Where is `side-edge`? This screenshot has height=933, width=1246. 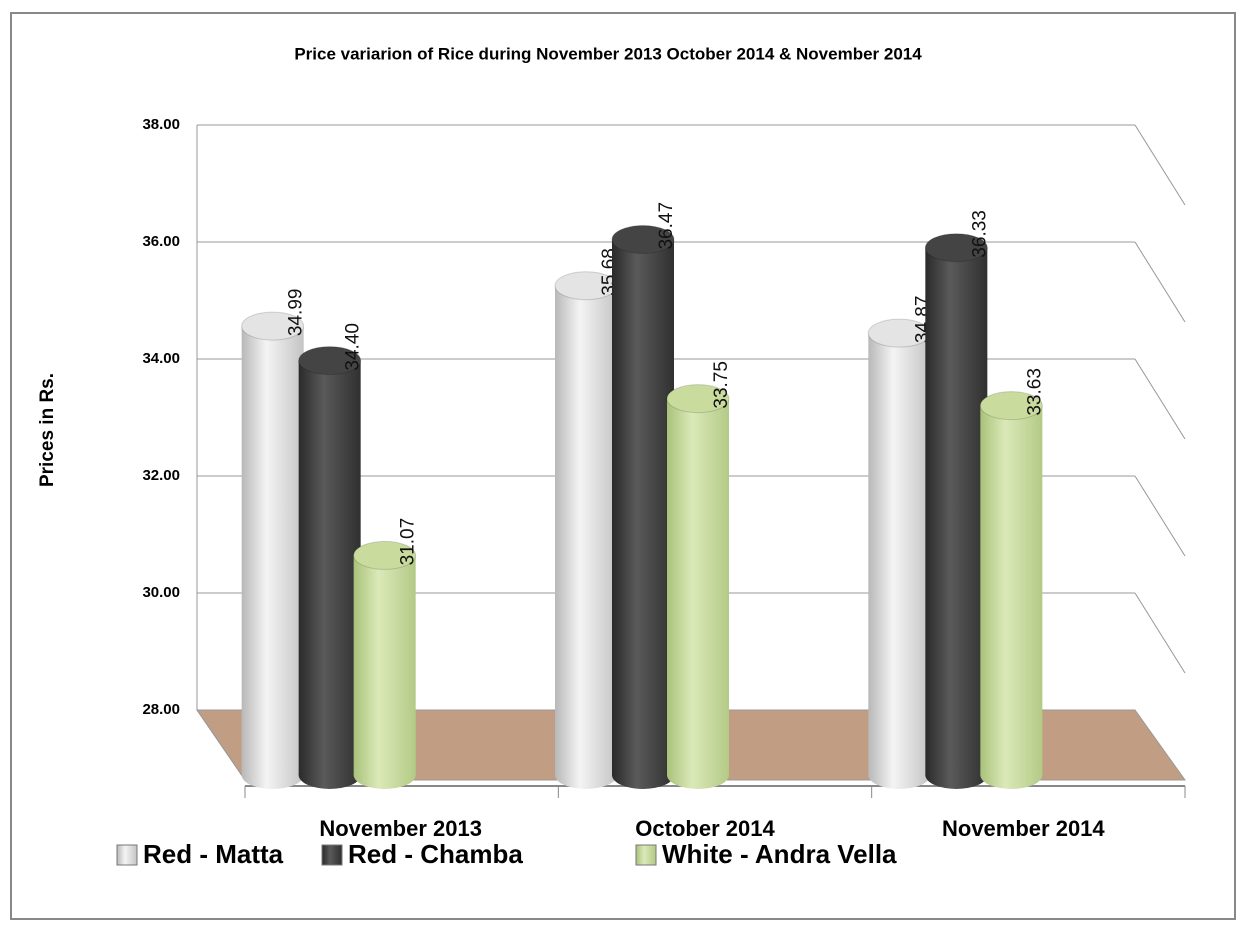 side-edge is located at coordinates (221, 745).